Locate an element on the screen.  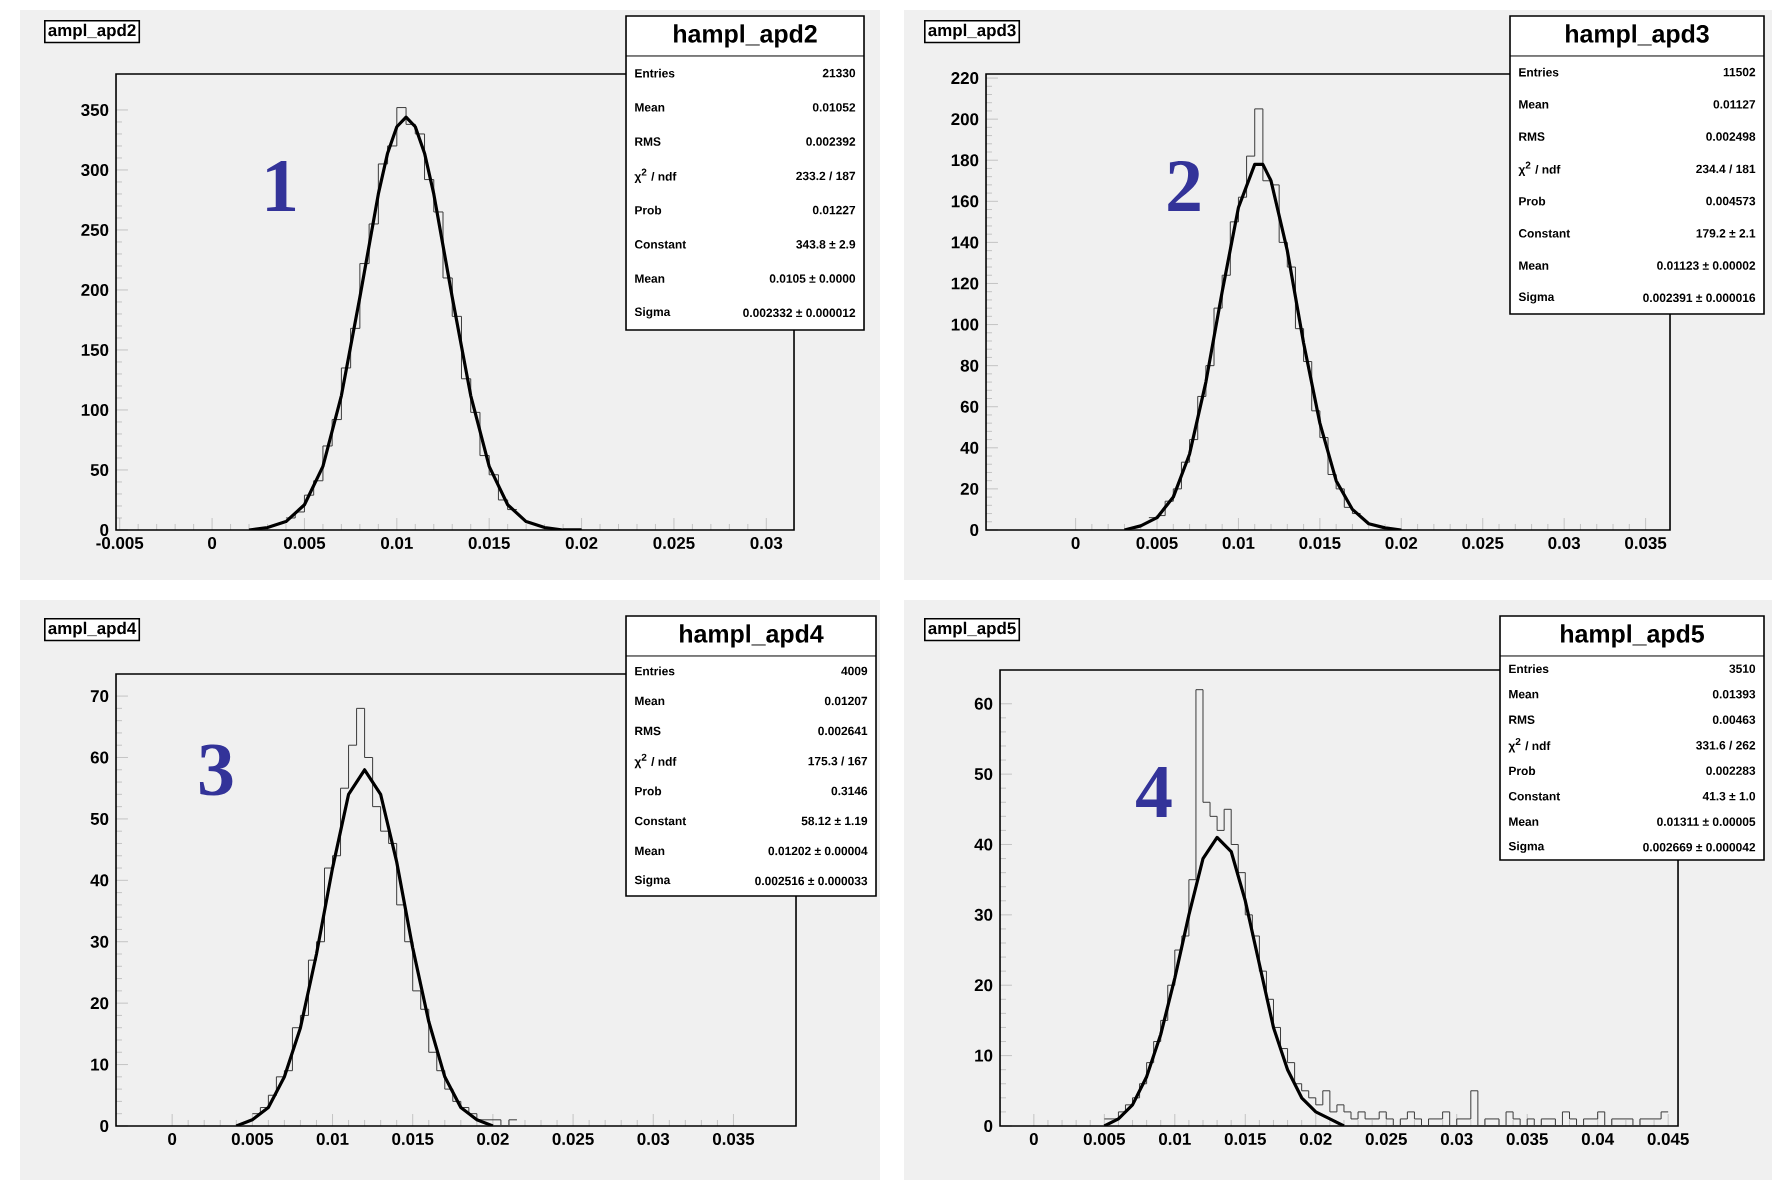
y-tick-label: 180 is located at coordinates (965, 160).